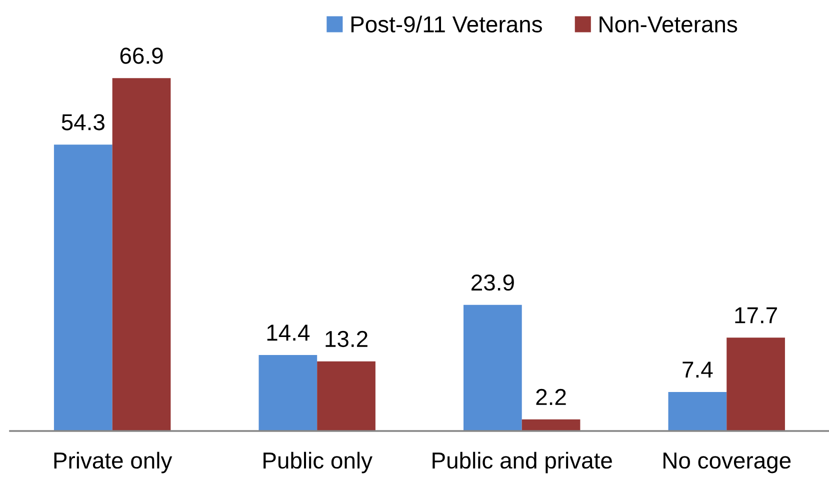 The height and width of the screenshot is (500, 829). I want to click on x-tick-label: No coverage, so click(727, 463).